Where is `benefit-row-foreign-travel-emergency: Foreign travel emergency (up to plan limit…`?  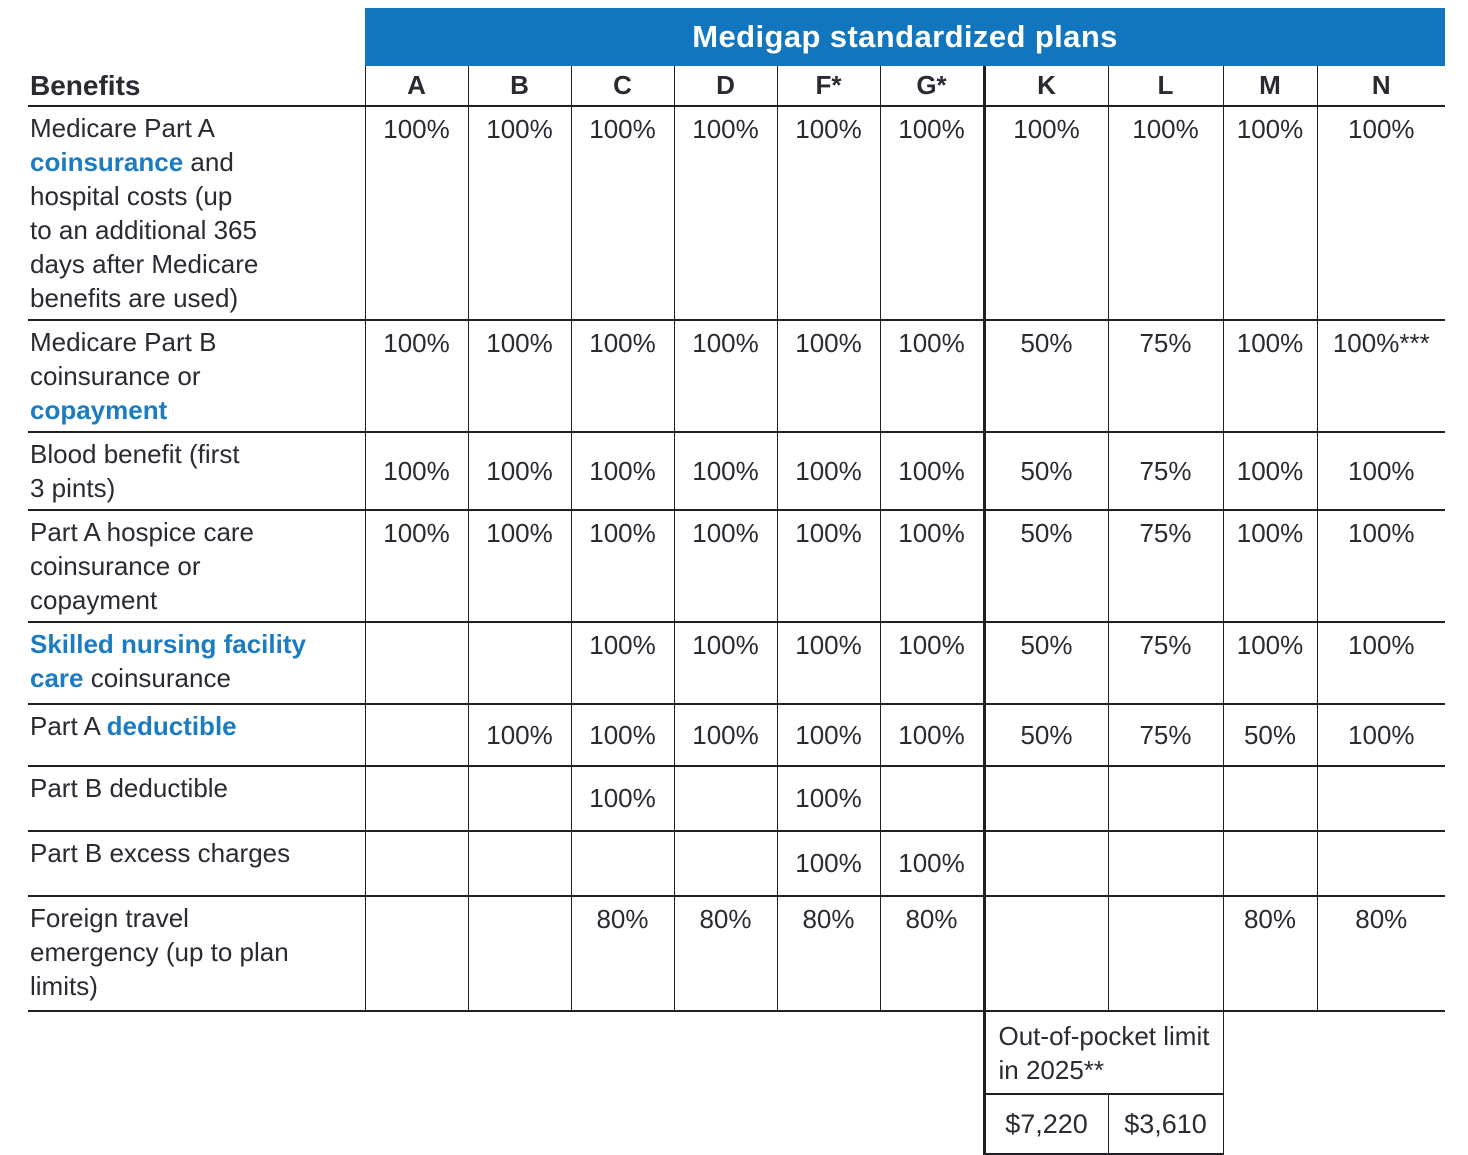
benefit-row-foreign-travel-emergency: Foreign travel emergency (up to plan limit… is located at coordinates (737, 953).